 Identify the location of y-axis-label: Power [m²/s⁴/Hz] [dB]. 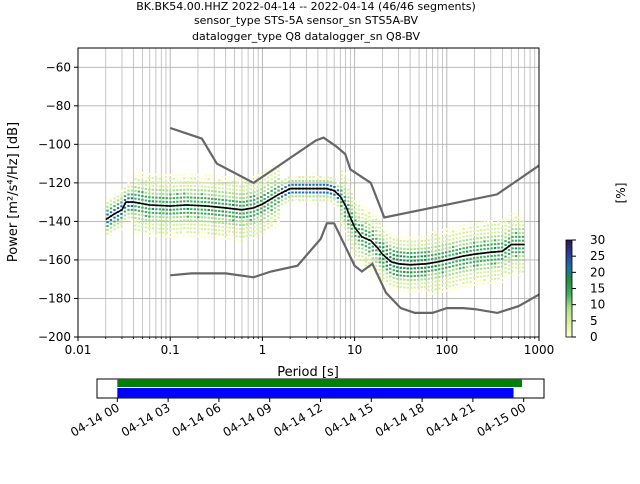
(13, 192).